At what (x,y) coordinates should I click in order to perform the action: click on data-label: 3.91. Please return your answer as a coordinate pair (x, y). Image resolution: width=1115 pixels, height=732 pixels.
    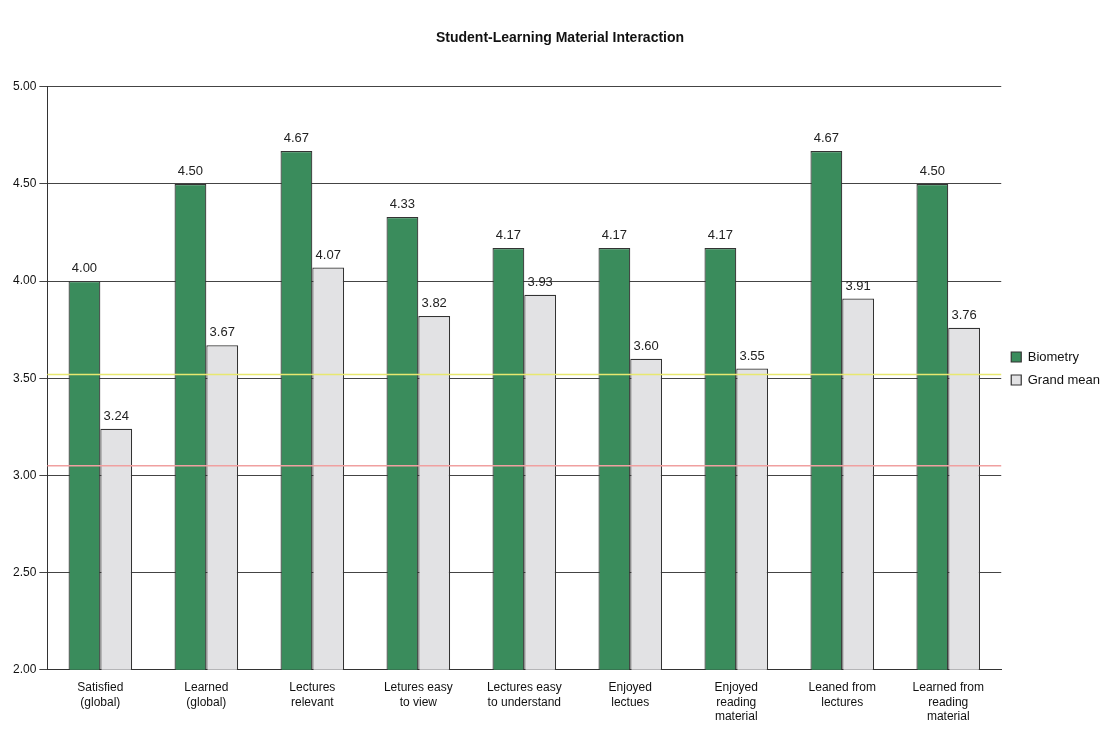
    Looking at the image, I should click on (858, 285).